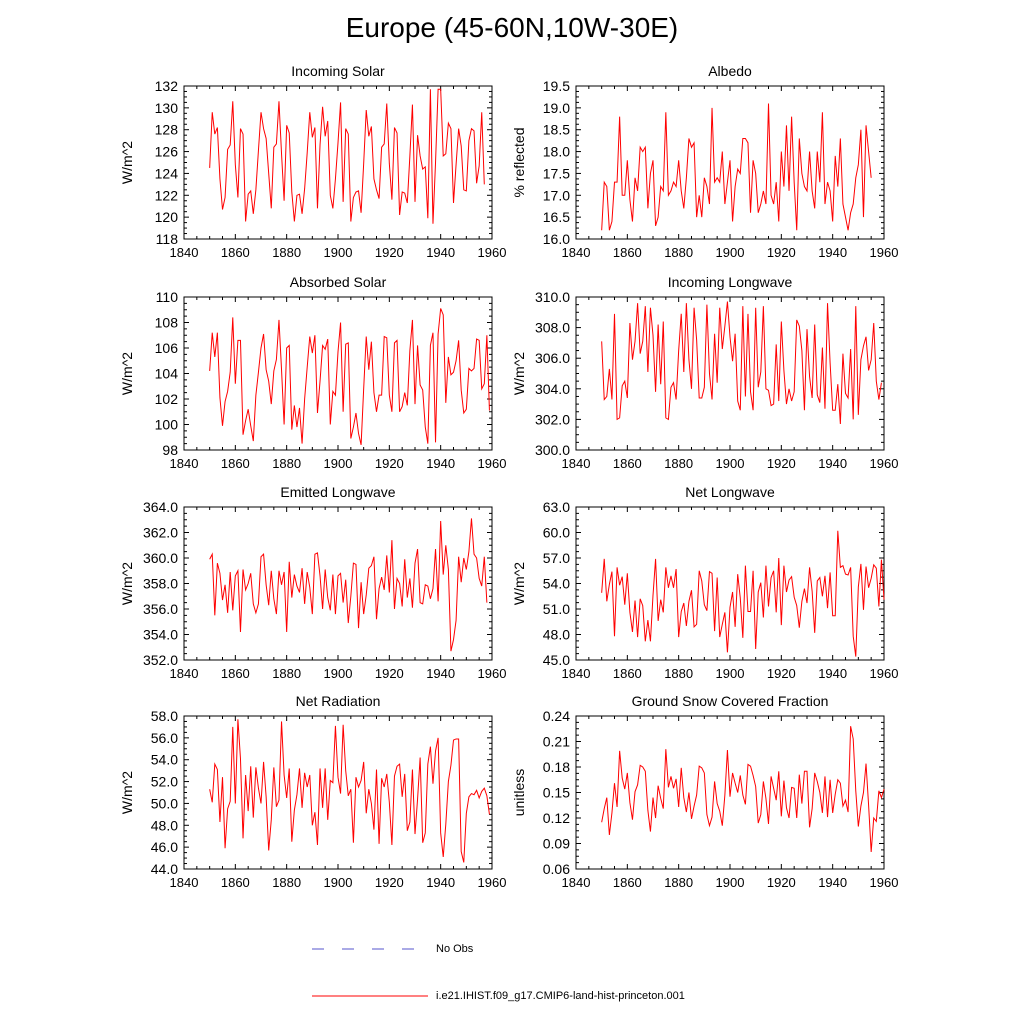 This screenshot has height=1024, width=1024. Describe the element at coordinates (337, 492) in the screenshot. I see `panel-title: Emitted Longwave` at that location.